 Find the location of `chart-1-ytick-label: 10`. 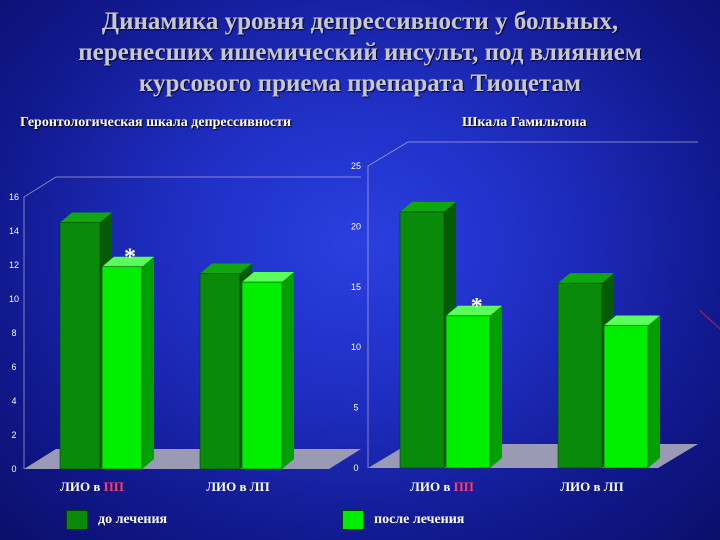

chart-1-ytick-label: 10 is located at coordinates (14, 299).